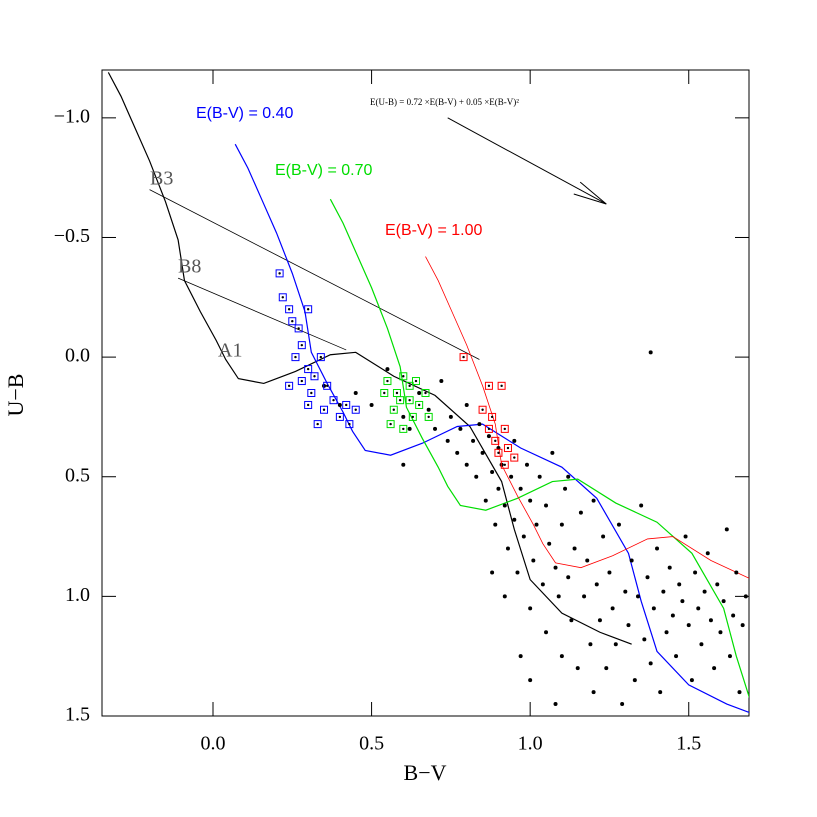  I want to click on y-tick-label: 1.0, so click(77, 595).